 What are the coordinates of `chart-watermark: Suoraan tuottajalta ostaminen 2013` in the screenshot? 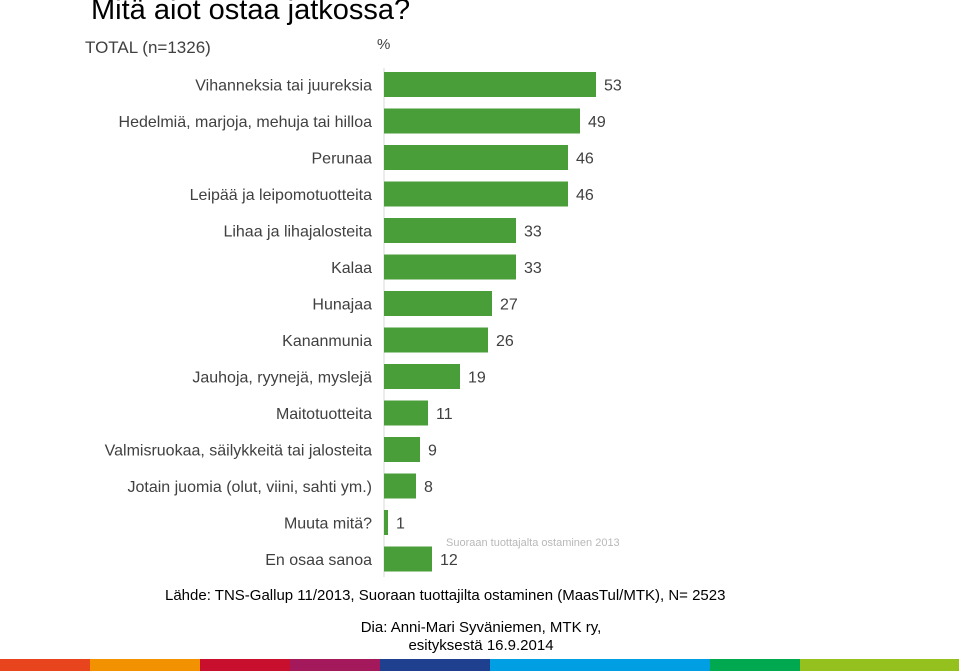 It's located at (533, 543).